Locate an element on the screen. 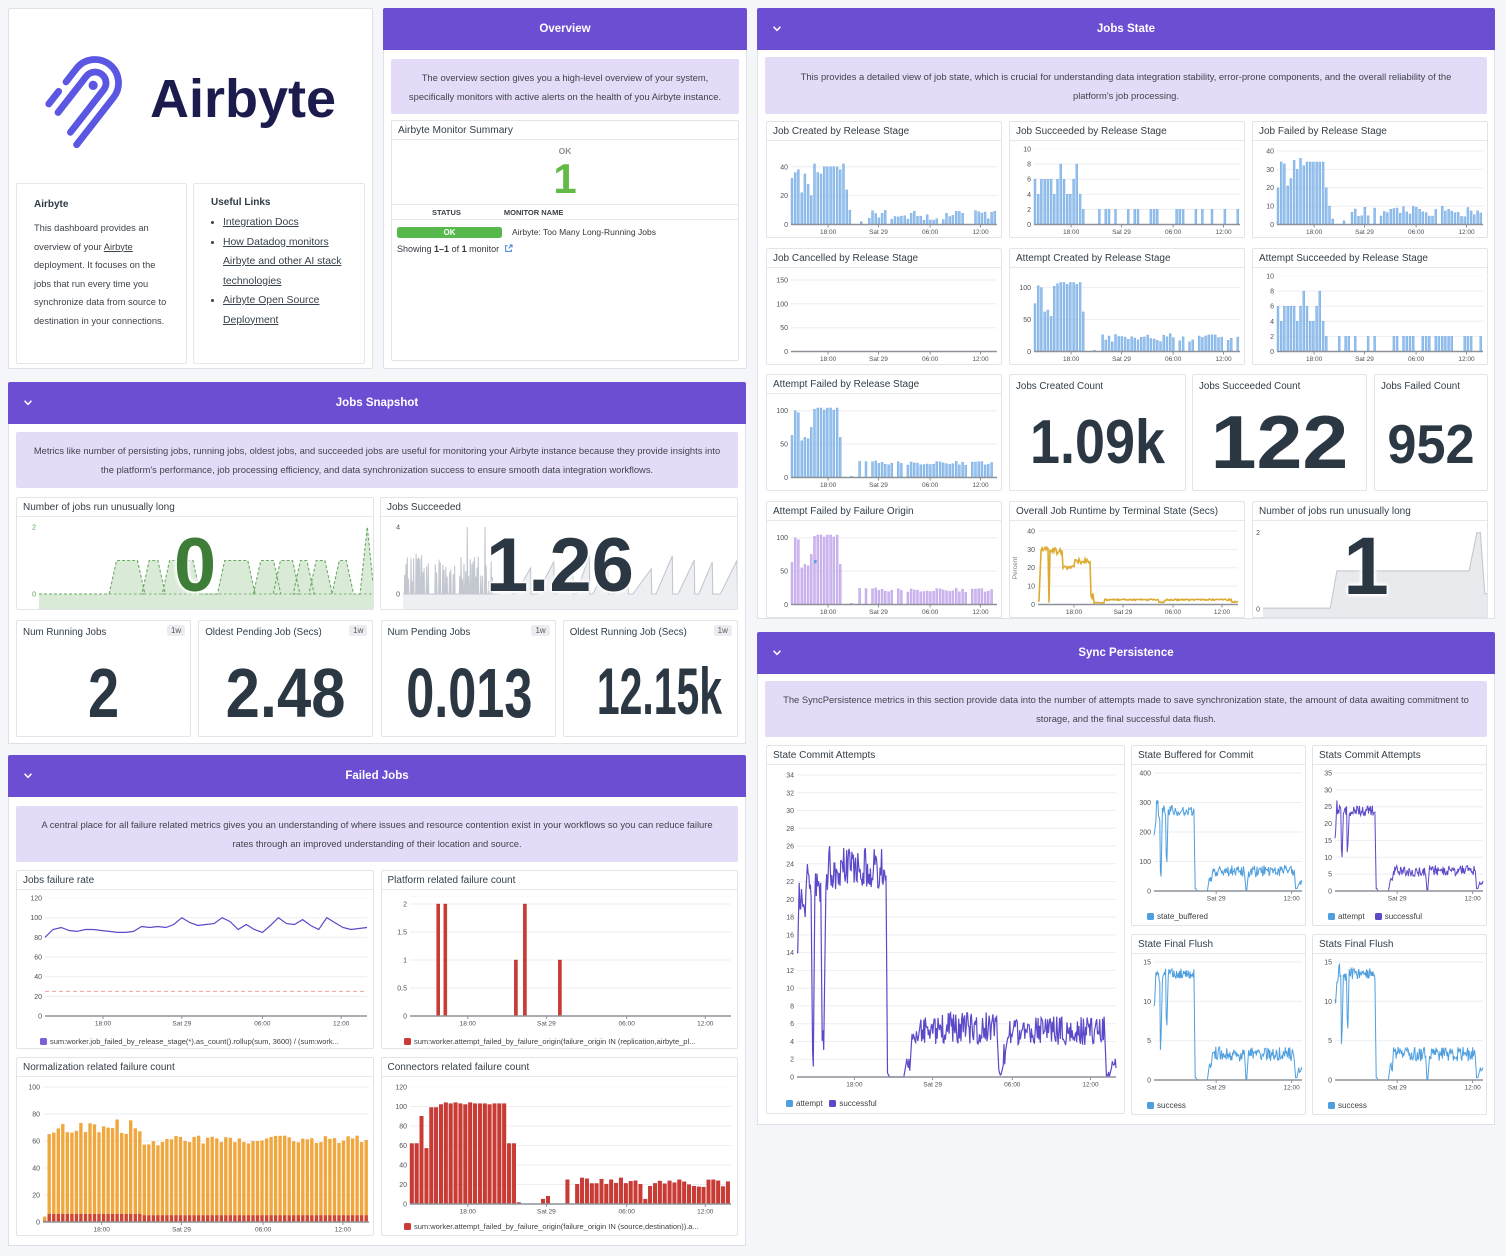 The width and height of the screenshot is (1506, 1256). svg-text: 60 is located at coordinates (36, 1142).